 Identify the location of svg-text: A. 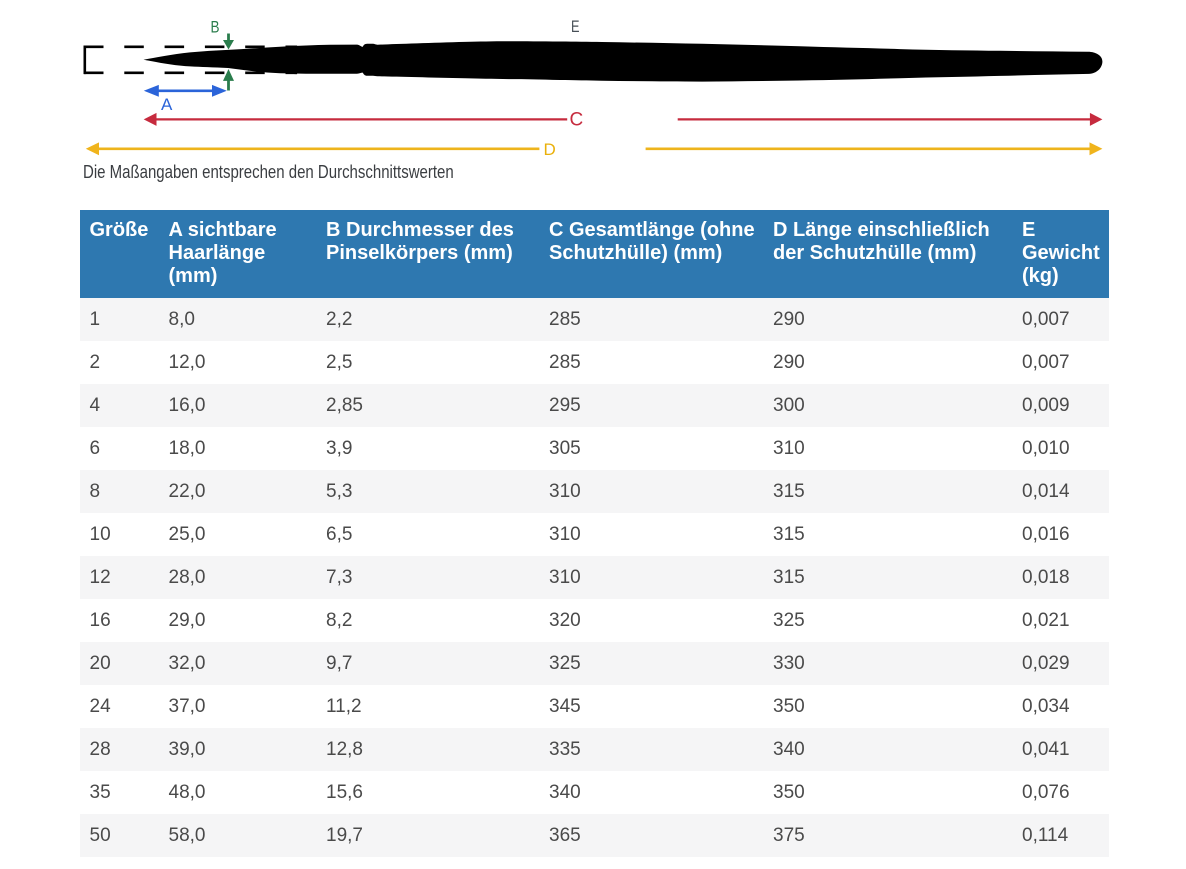
(167, 104).